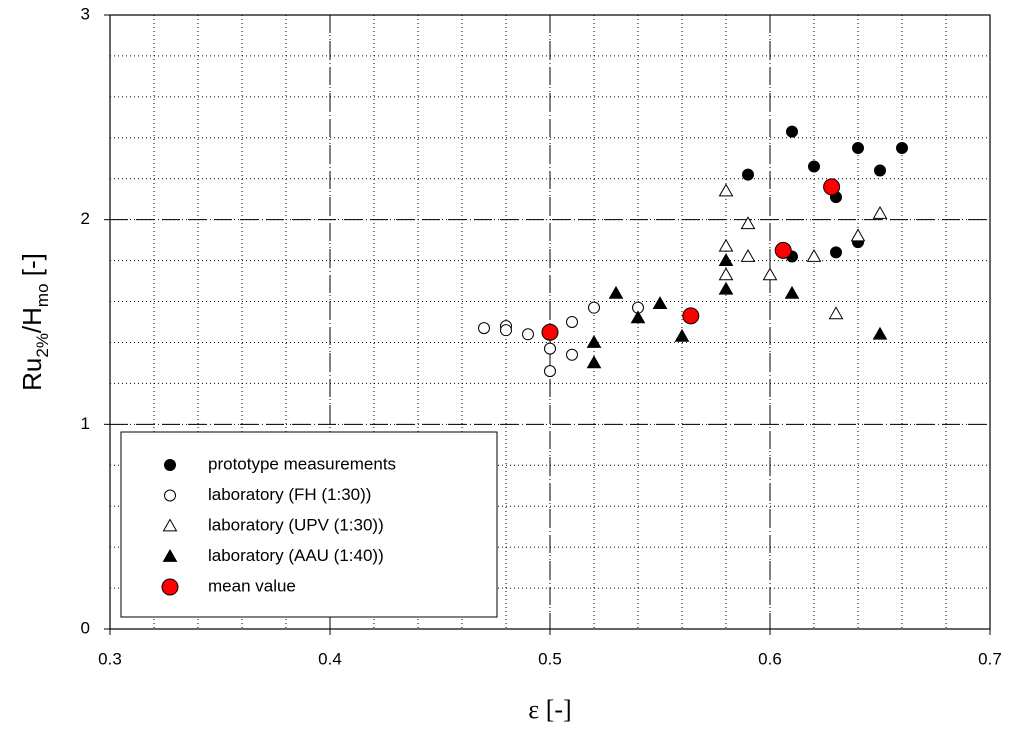 The width and height of the screenshot is (1010, 744). I want to click on y-axis-title-part: [-], so click(32, 268).